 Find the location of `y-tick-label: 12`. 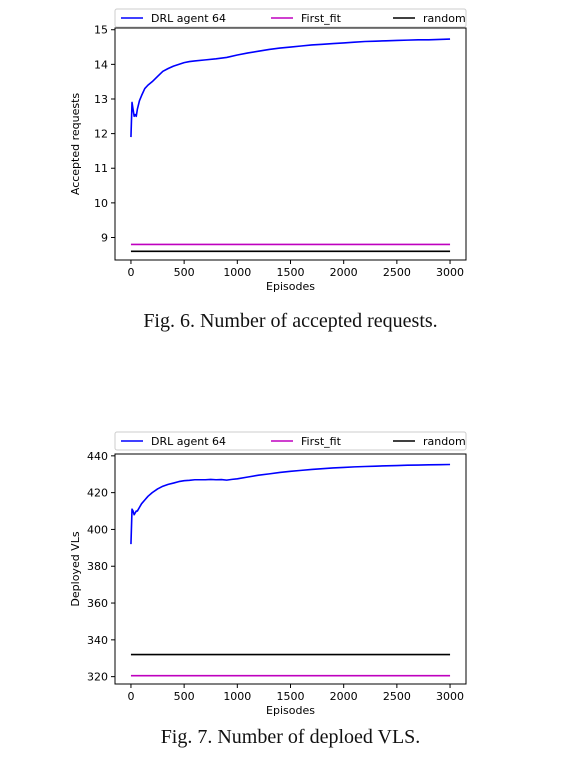

y-tick-label: 12 is located at coordinates (101, 134).